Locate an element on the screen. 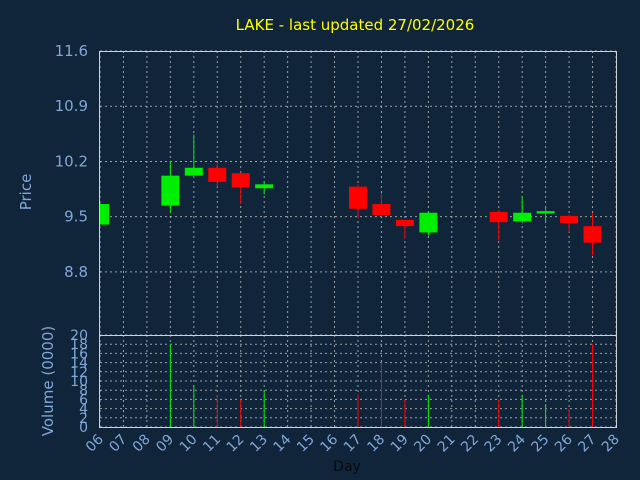 The height and width of the screenshot is (480, 640). price-tick-label: 8.8 is located at coordinates (76, 272).